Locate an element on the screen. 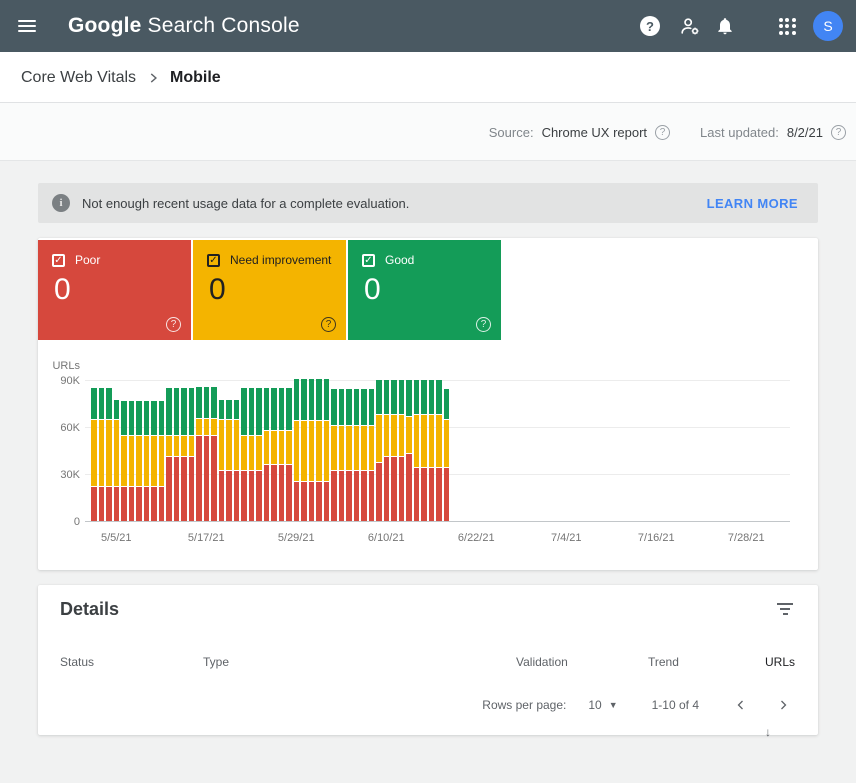  previous-page-button is located at coordinates (741, 705).